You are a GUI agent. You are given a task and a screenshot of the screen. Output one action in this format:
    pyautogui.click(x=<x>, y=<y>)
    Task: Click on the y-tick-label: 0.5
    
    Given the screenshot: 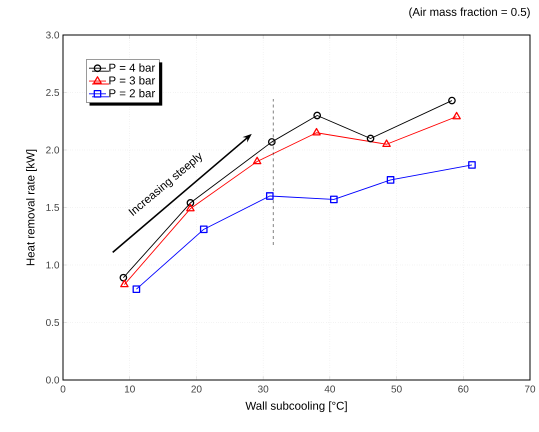 What is the action you would take?
    pyautogui.click(x=53, y=322)
    